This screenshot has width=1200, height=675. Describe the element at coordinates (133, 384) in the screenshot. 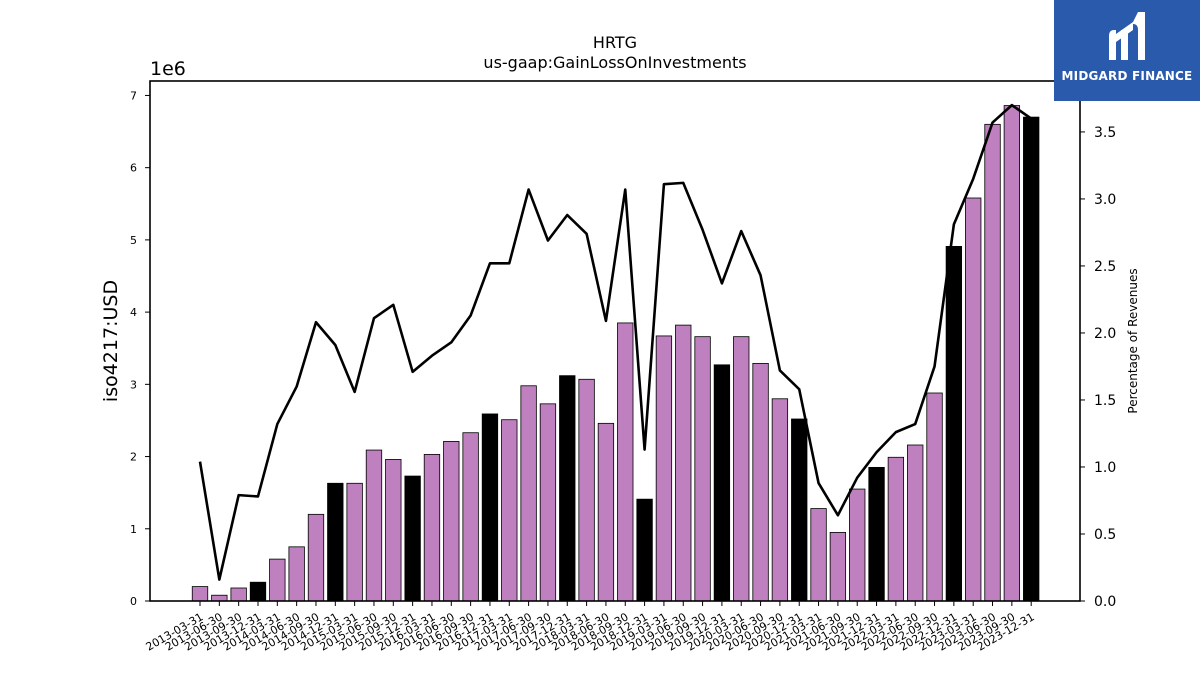

I see `y-tick-label: 3` at that location.